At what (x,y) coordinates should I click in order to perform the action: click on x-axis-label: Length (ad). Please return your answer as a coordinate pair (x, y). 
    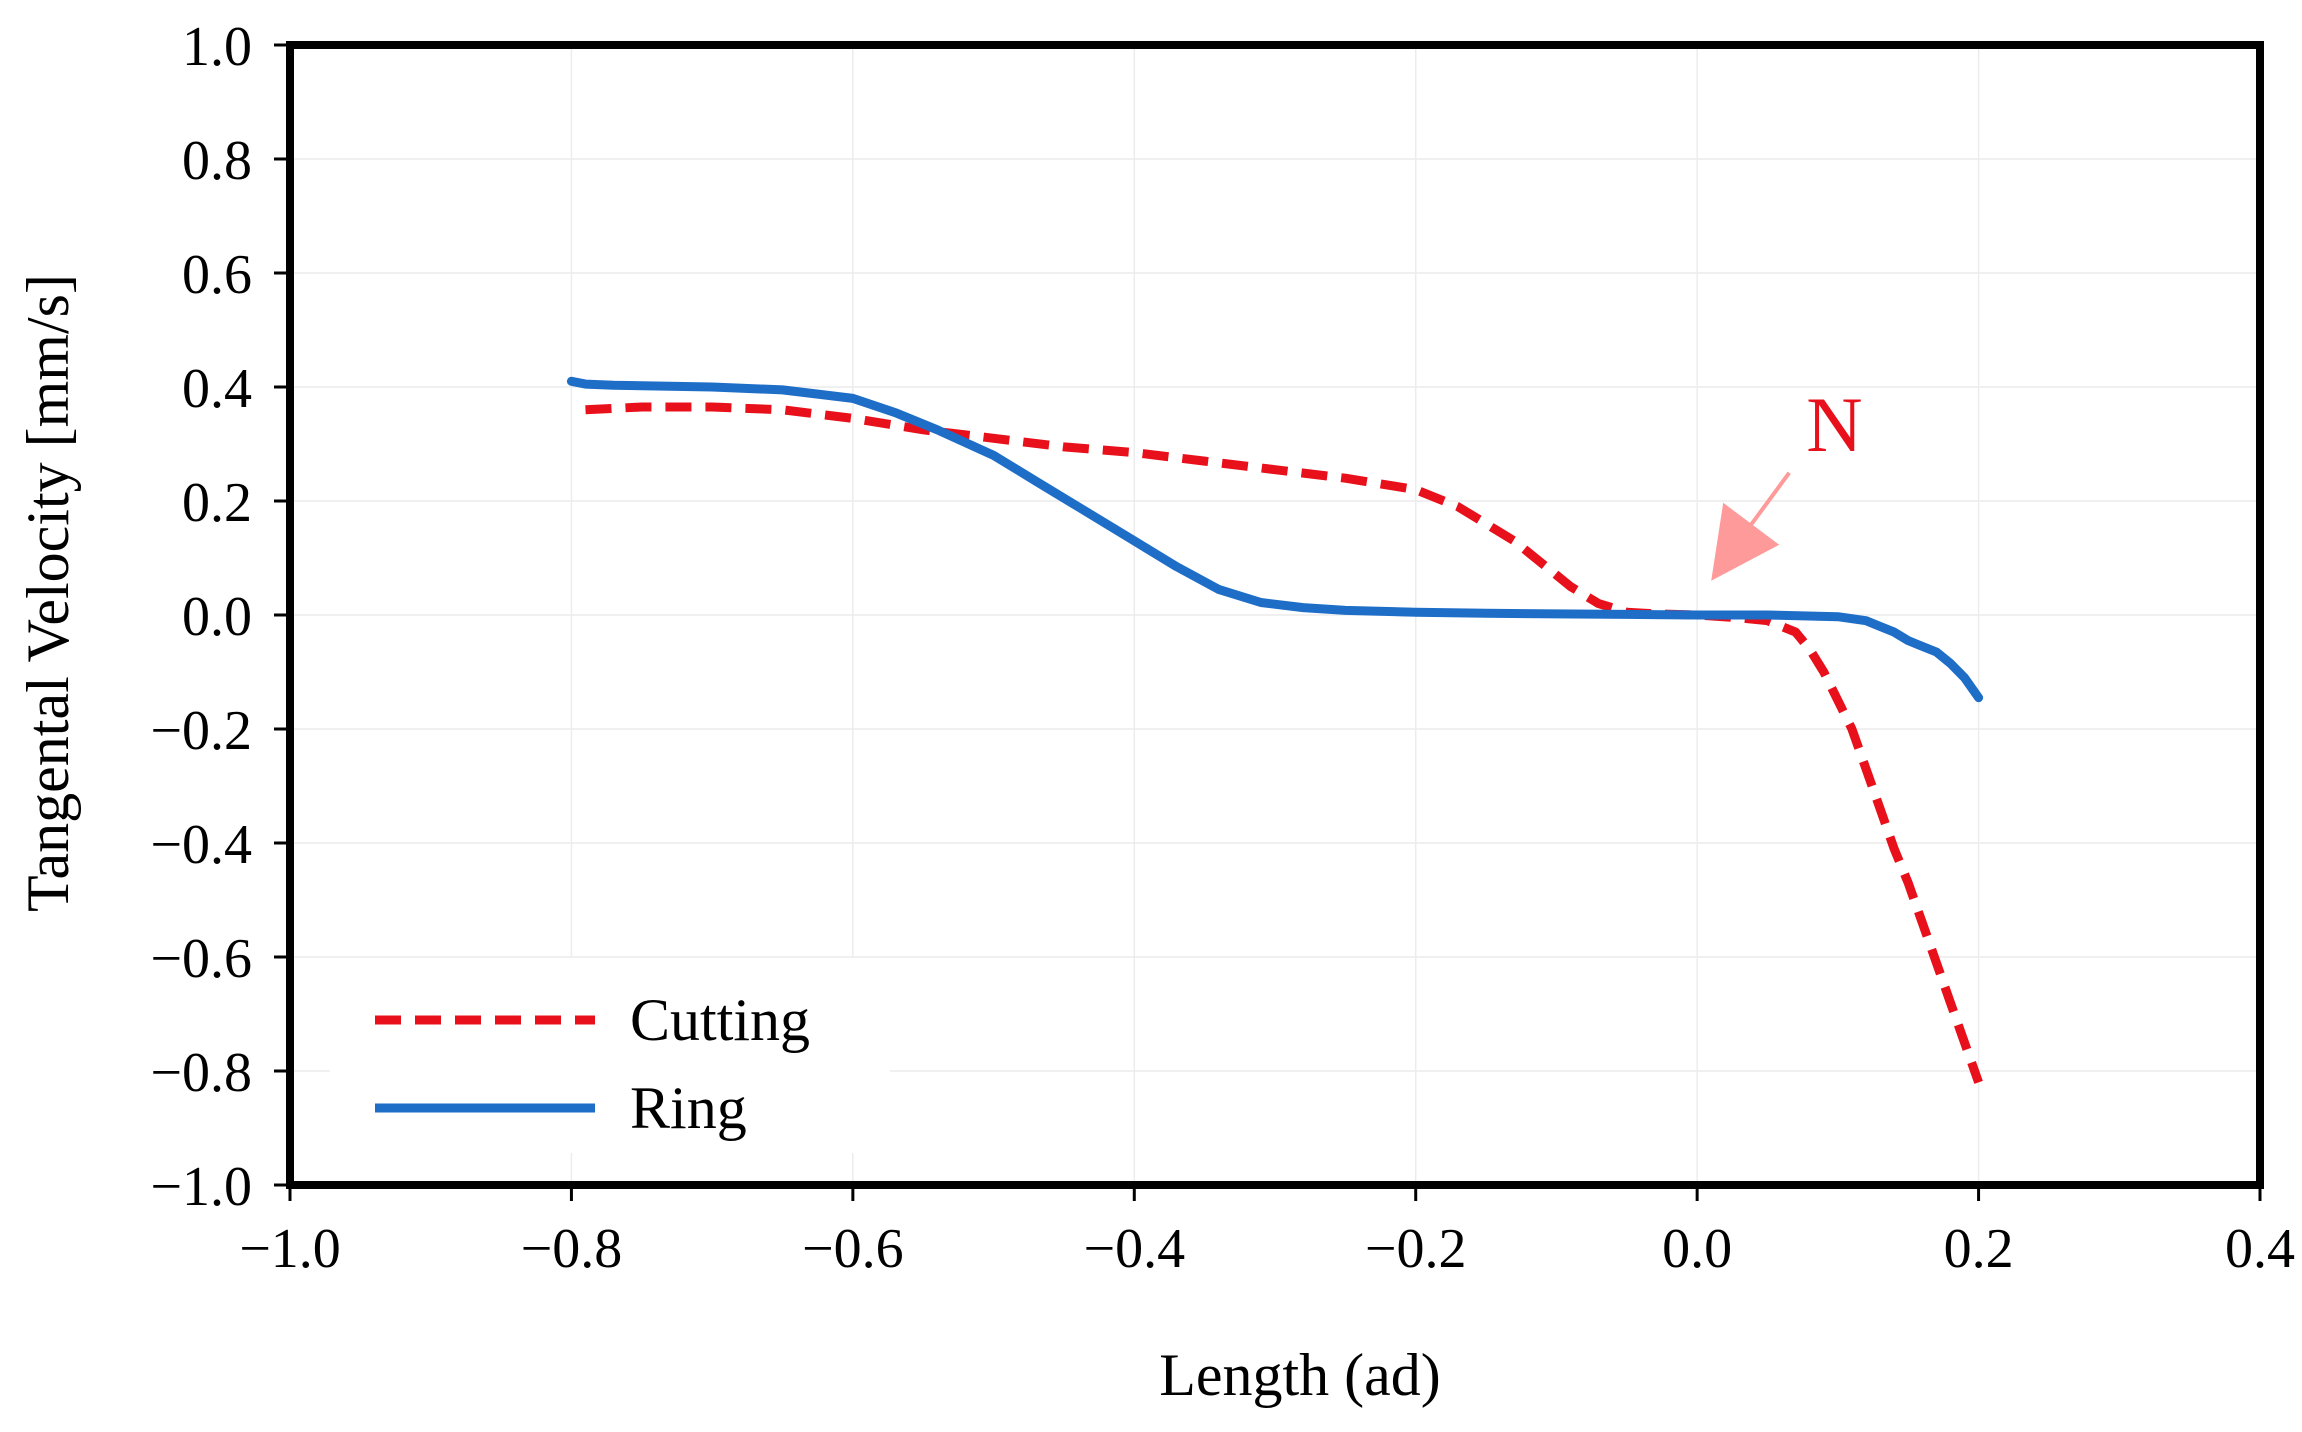
    Looking at the image, I should click on (1300, 1375).